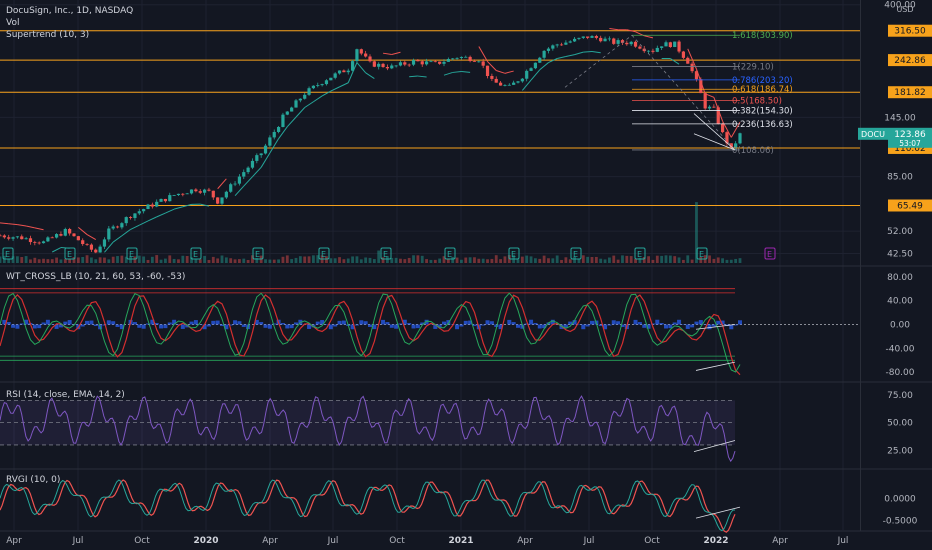  I want to click on time-axis-label: 2020, so click(205, 541).